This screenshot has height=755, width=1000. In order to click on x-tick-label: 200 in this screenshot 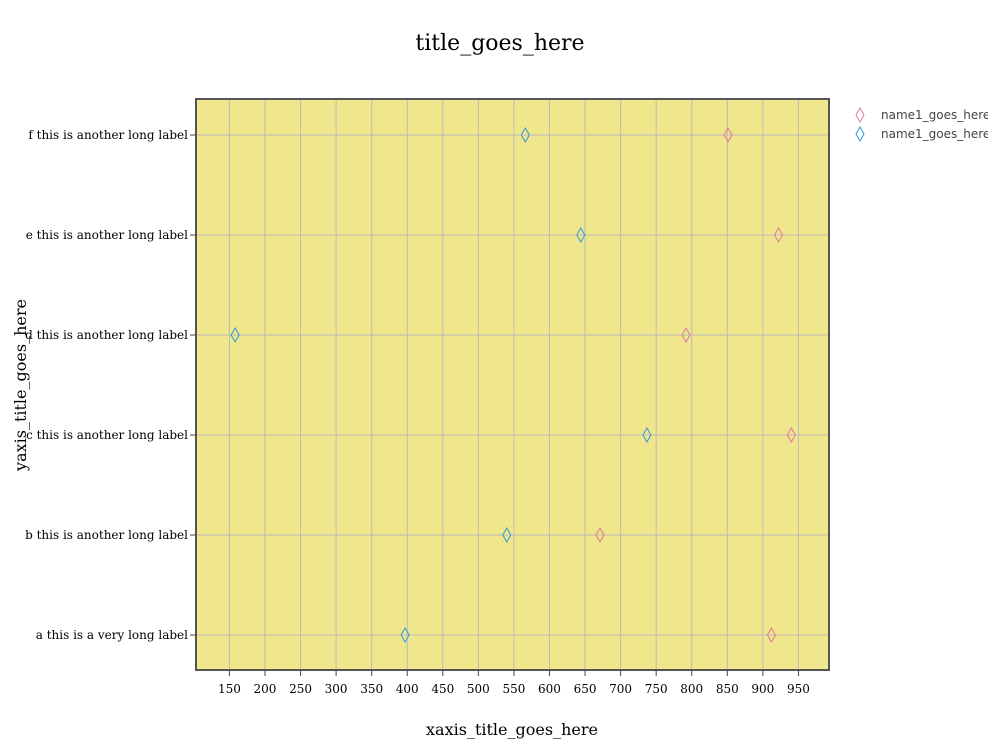, I will do `click(265, 689)`.